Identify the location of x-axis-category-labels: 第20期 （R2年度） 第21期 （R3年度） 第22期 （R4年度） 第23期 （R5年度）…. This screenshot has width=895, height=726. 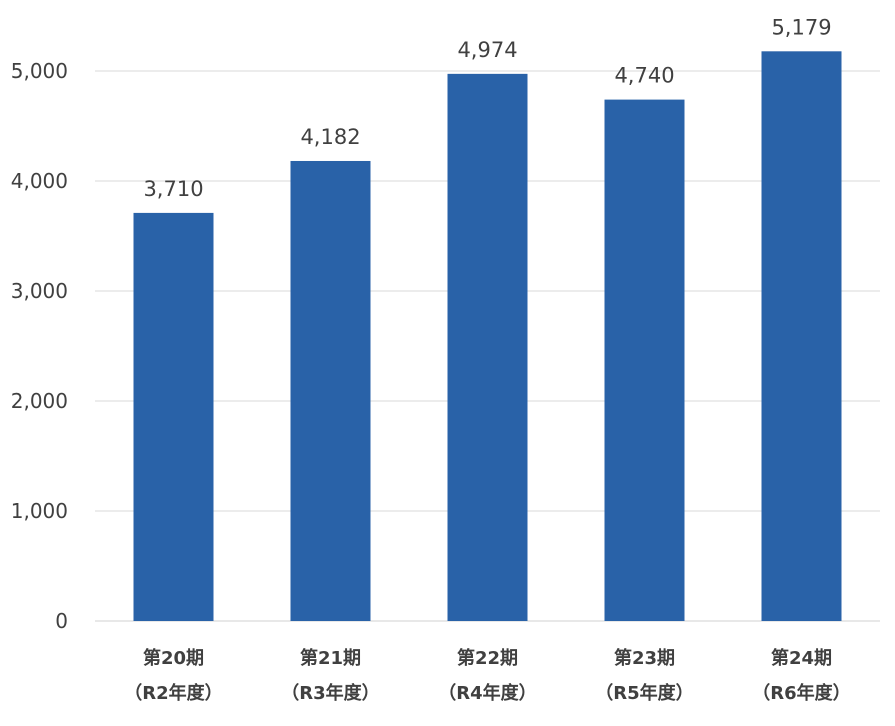
(487, 675).